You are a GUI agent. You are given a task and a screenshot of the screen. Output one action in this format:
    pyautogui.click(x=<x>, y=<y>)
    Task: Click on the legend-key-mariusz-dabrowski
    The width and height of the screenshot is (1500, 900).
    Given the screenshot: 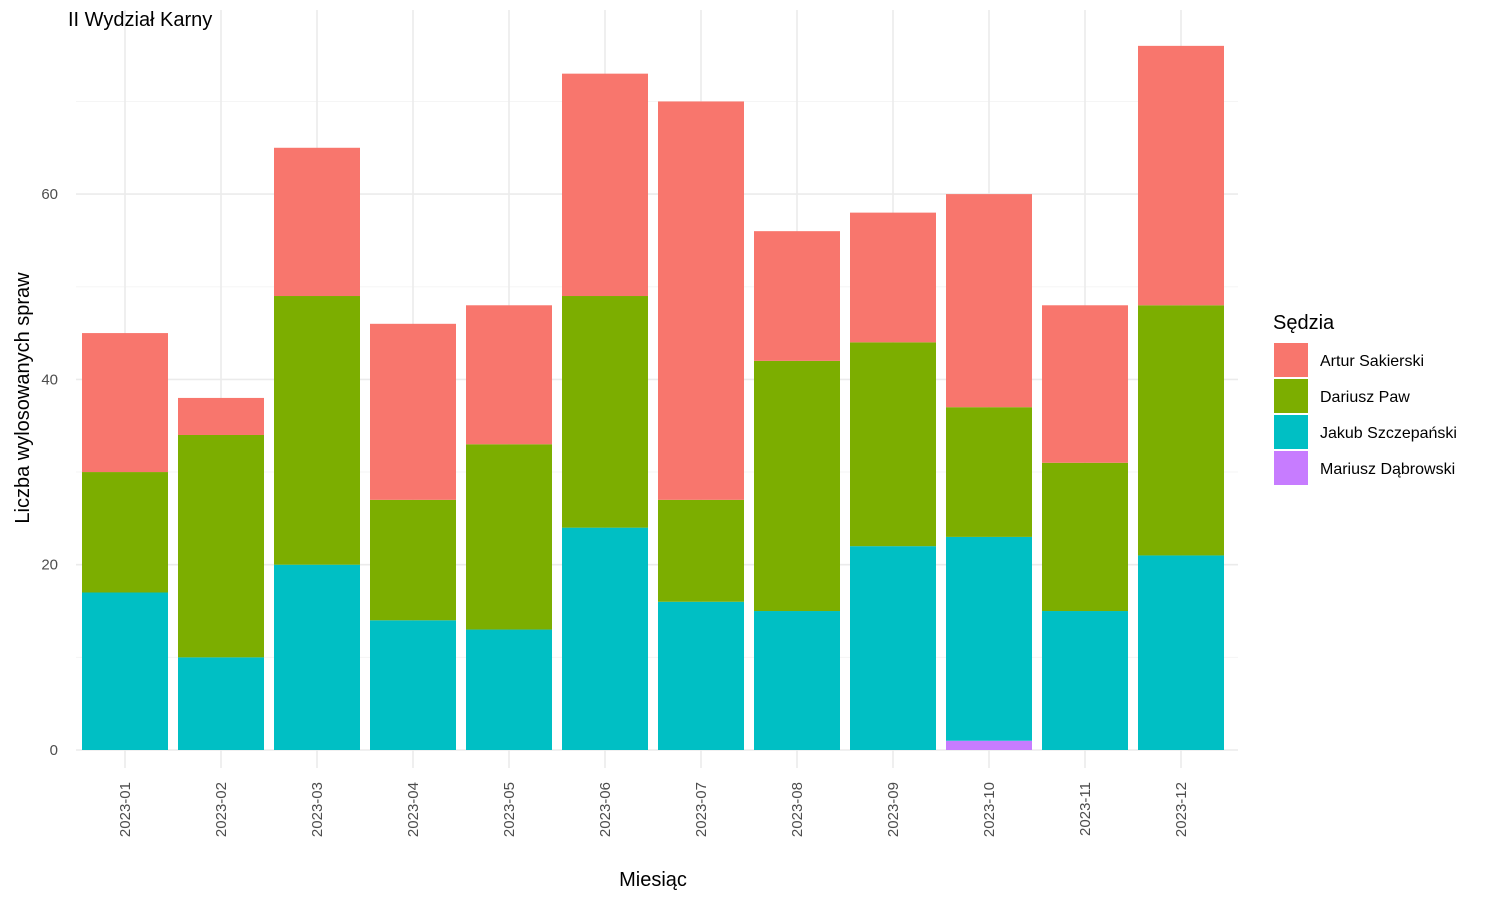 What is the action you would take?
    pyautogui.click(x=1291, y=468)
    